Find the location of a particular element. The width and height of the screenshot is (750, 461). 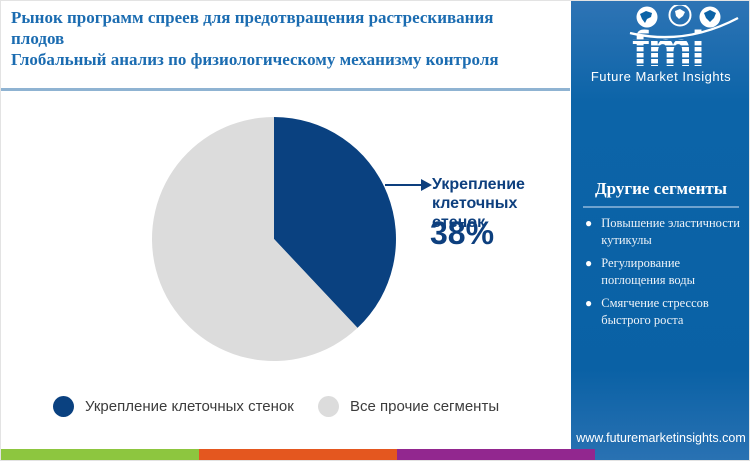

logo-map-icon-americas is located at coordinates (647, 17).